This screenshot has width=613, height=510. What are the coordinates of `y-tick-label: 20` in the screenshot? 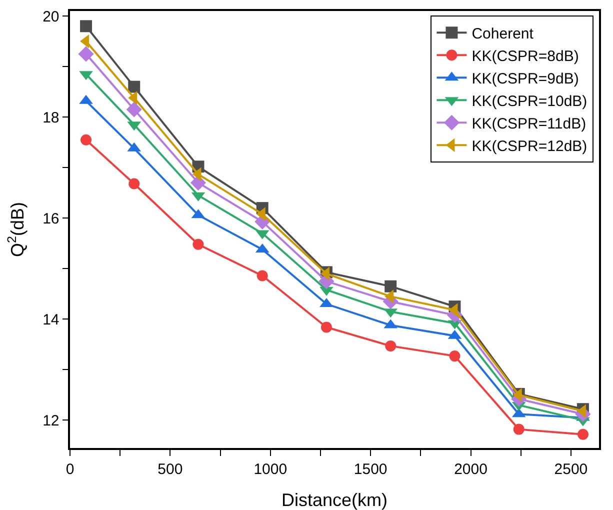 It's located at (51, 17).